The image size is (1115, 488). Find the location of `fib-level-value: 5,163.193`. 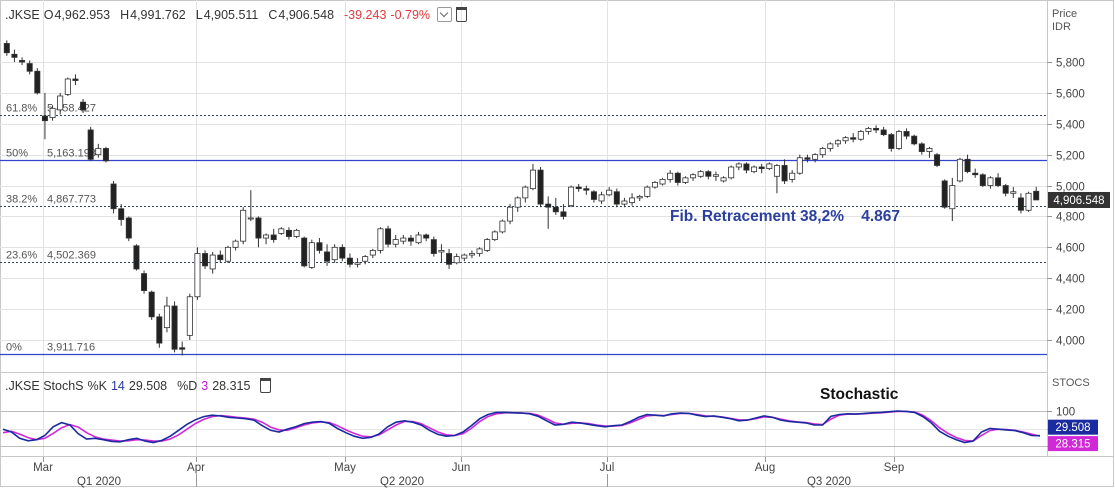

fib-level-value: 5,163.193 is located at coordinates (71, 154).